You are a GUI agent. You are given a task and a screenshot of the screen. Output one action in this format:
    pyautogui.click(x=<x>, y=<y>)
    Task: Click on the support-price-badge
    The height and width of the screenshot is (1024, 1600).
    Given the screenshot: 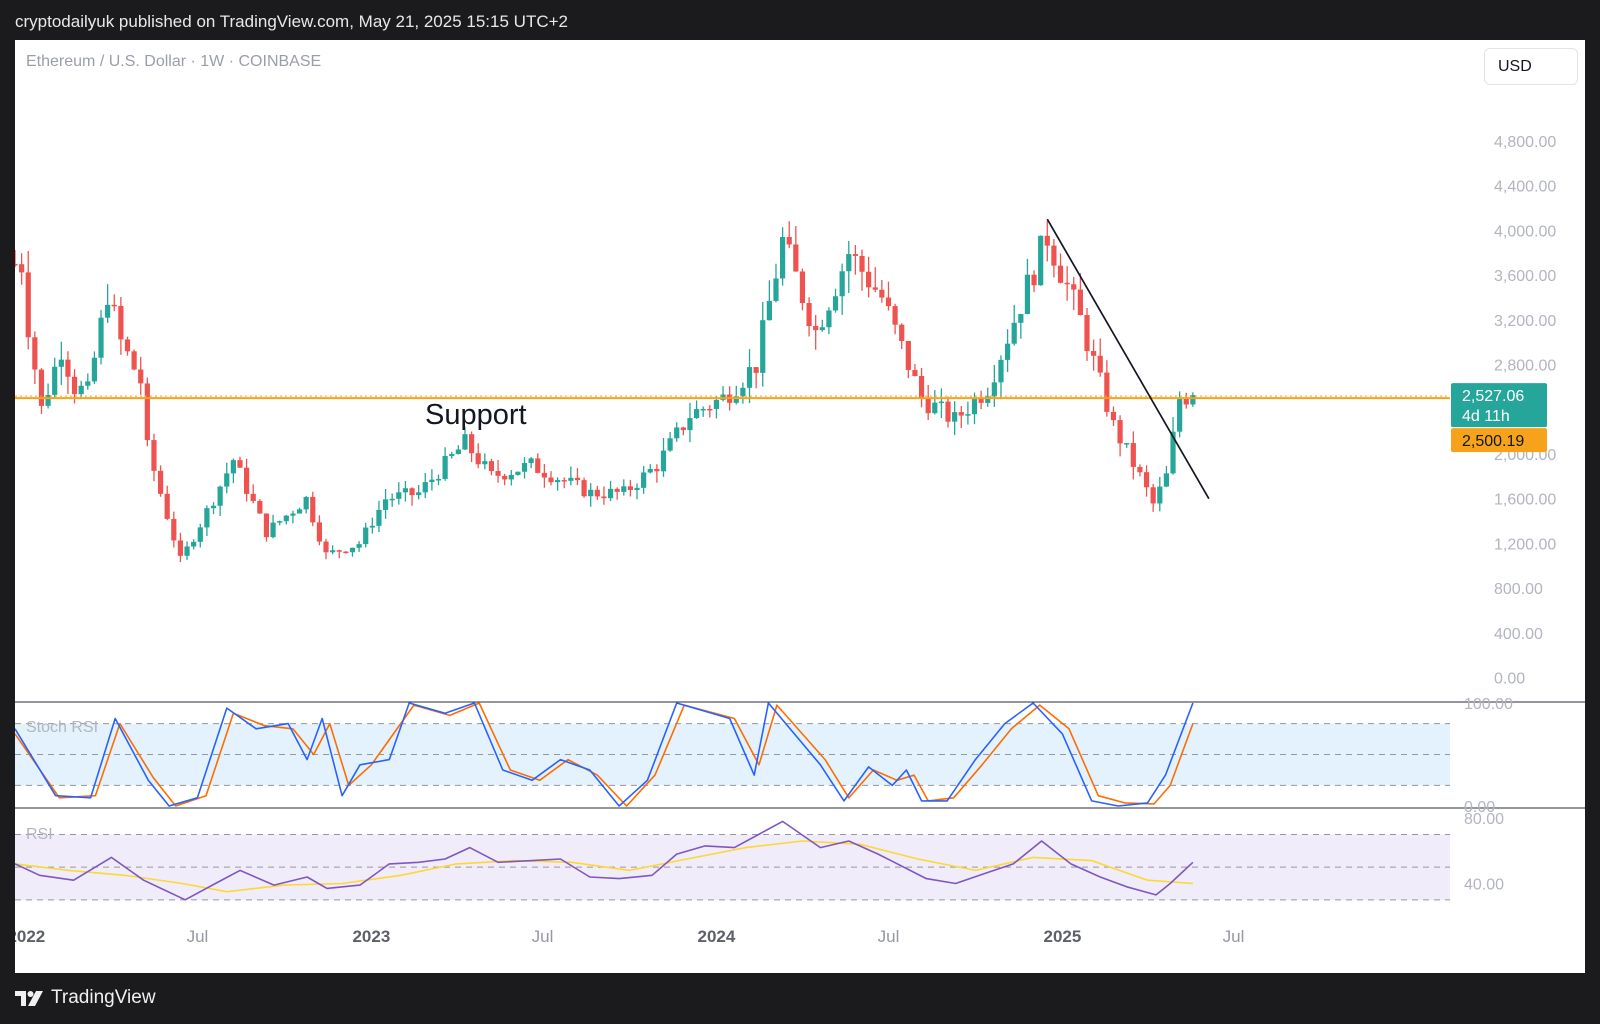 What is the action you would take?
    pyautogui.click(x=1499, y=440)
    